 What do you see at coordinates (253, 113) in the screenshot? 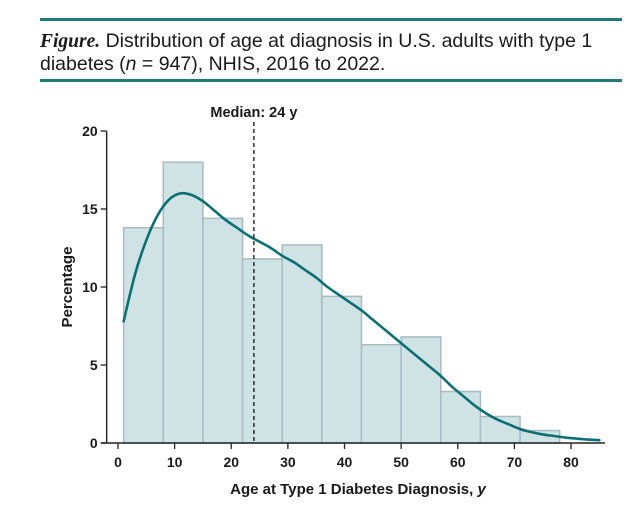
I see `median-label: Median: 24 y` at bounding box center [253, 113].